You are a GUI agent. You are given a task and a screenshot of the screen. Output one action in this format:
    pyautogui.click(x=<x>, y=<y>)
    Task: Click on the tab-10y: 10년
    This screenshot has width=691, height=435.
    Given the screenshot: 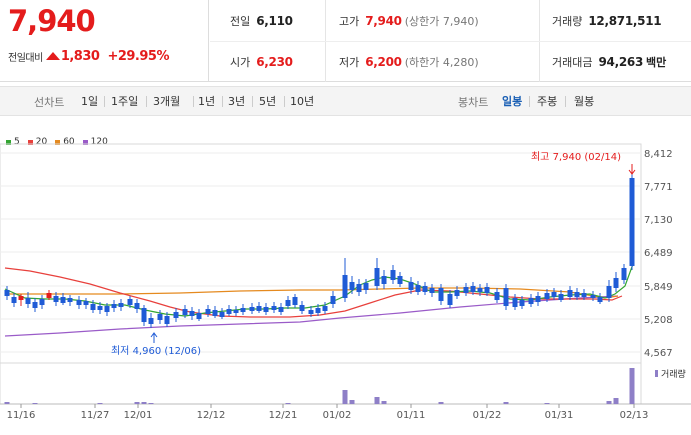 What is the action you would take?
    pyautogui.click(x=302, y=101)
    